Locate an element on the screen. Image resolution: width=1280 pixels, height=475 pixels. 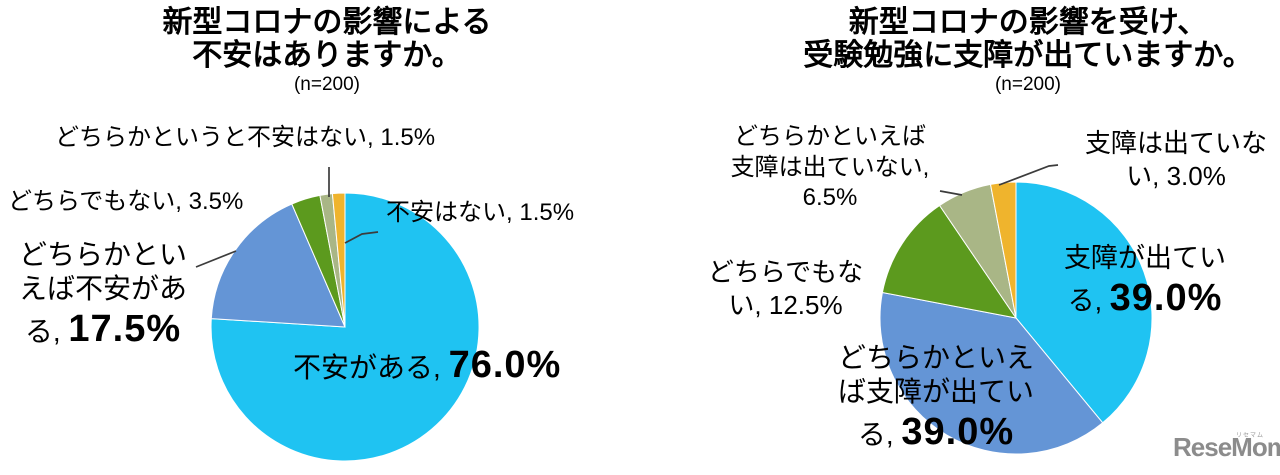
right-chart-title: 新型コロナの影響を受け、 受験勉強に支障が出ていますか。 is located at coordinates (1020, 39).